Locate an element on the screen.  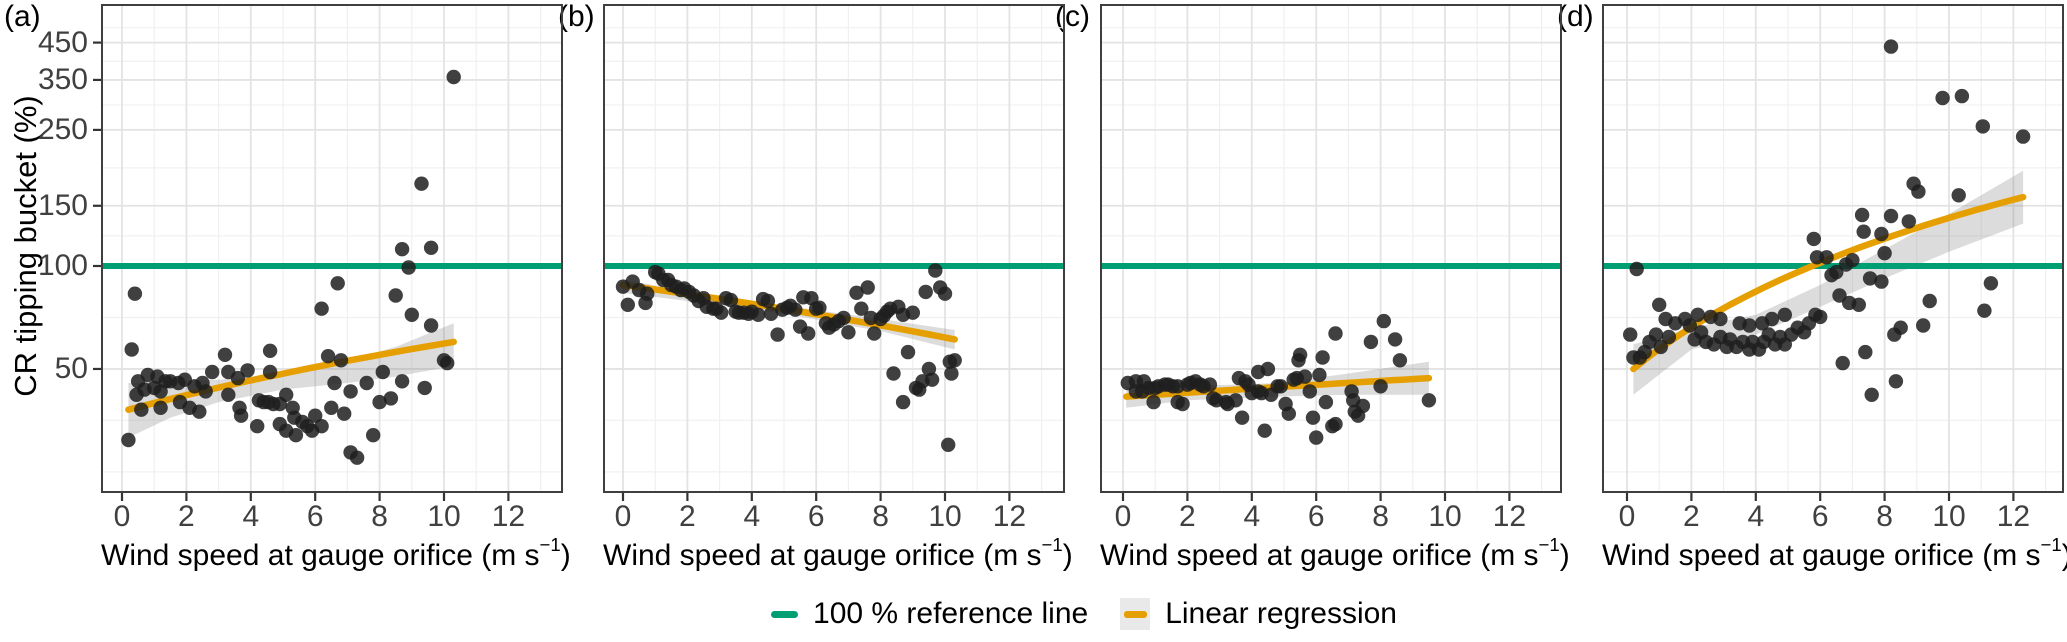
legend-label-reference-line: 100 % reference line is located at coordinates (951, 613).